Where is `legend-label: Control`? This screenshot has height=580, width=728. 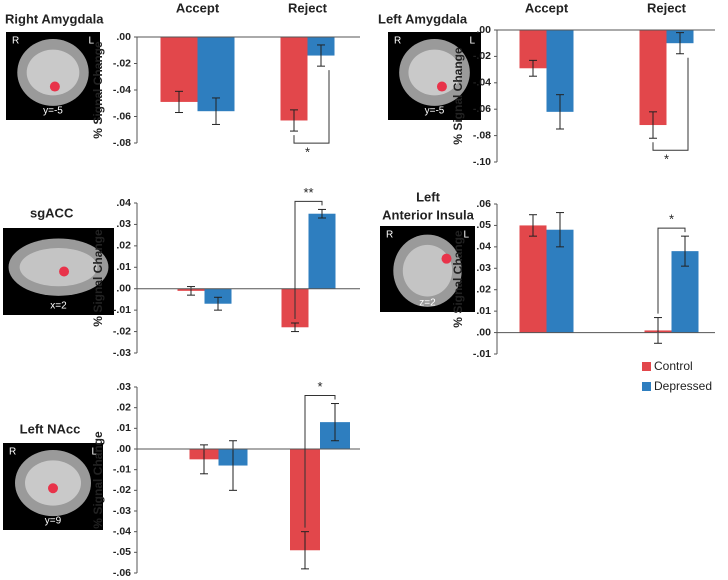
legend-label: Control is located at coordinates (673, 366).